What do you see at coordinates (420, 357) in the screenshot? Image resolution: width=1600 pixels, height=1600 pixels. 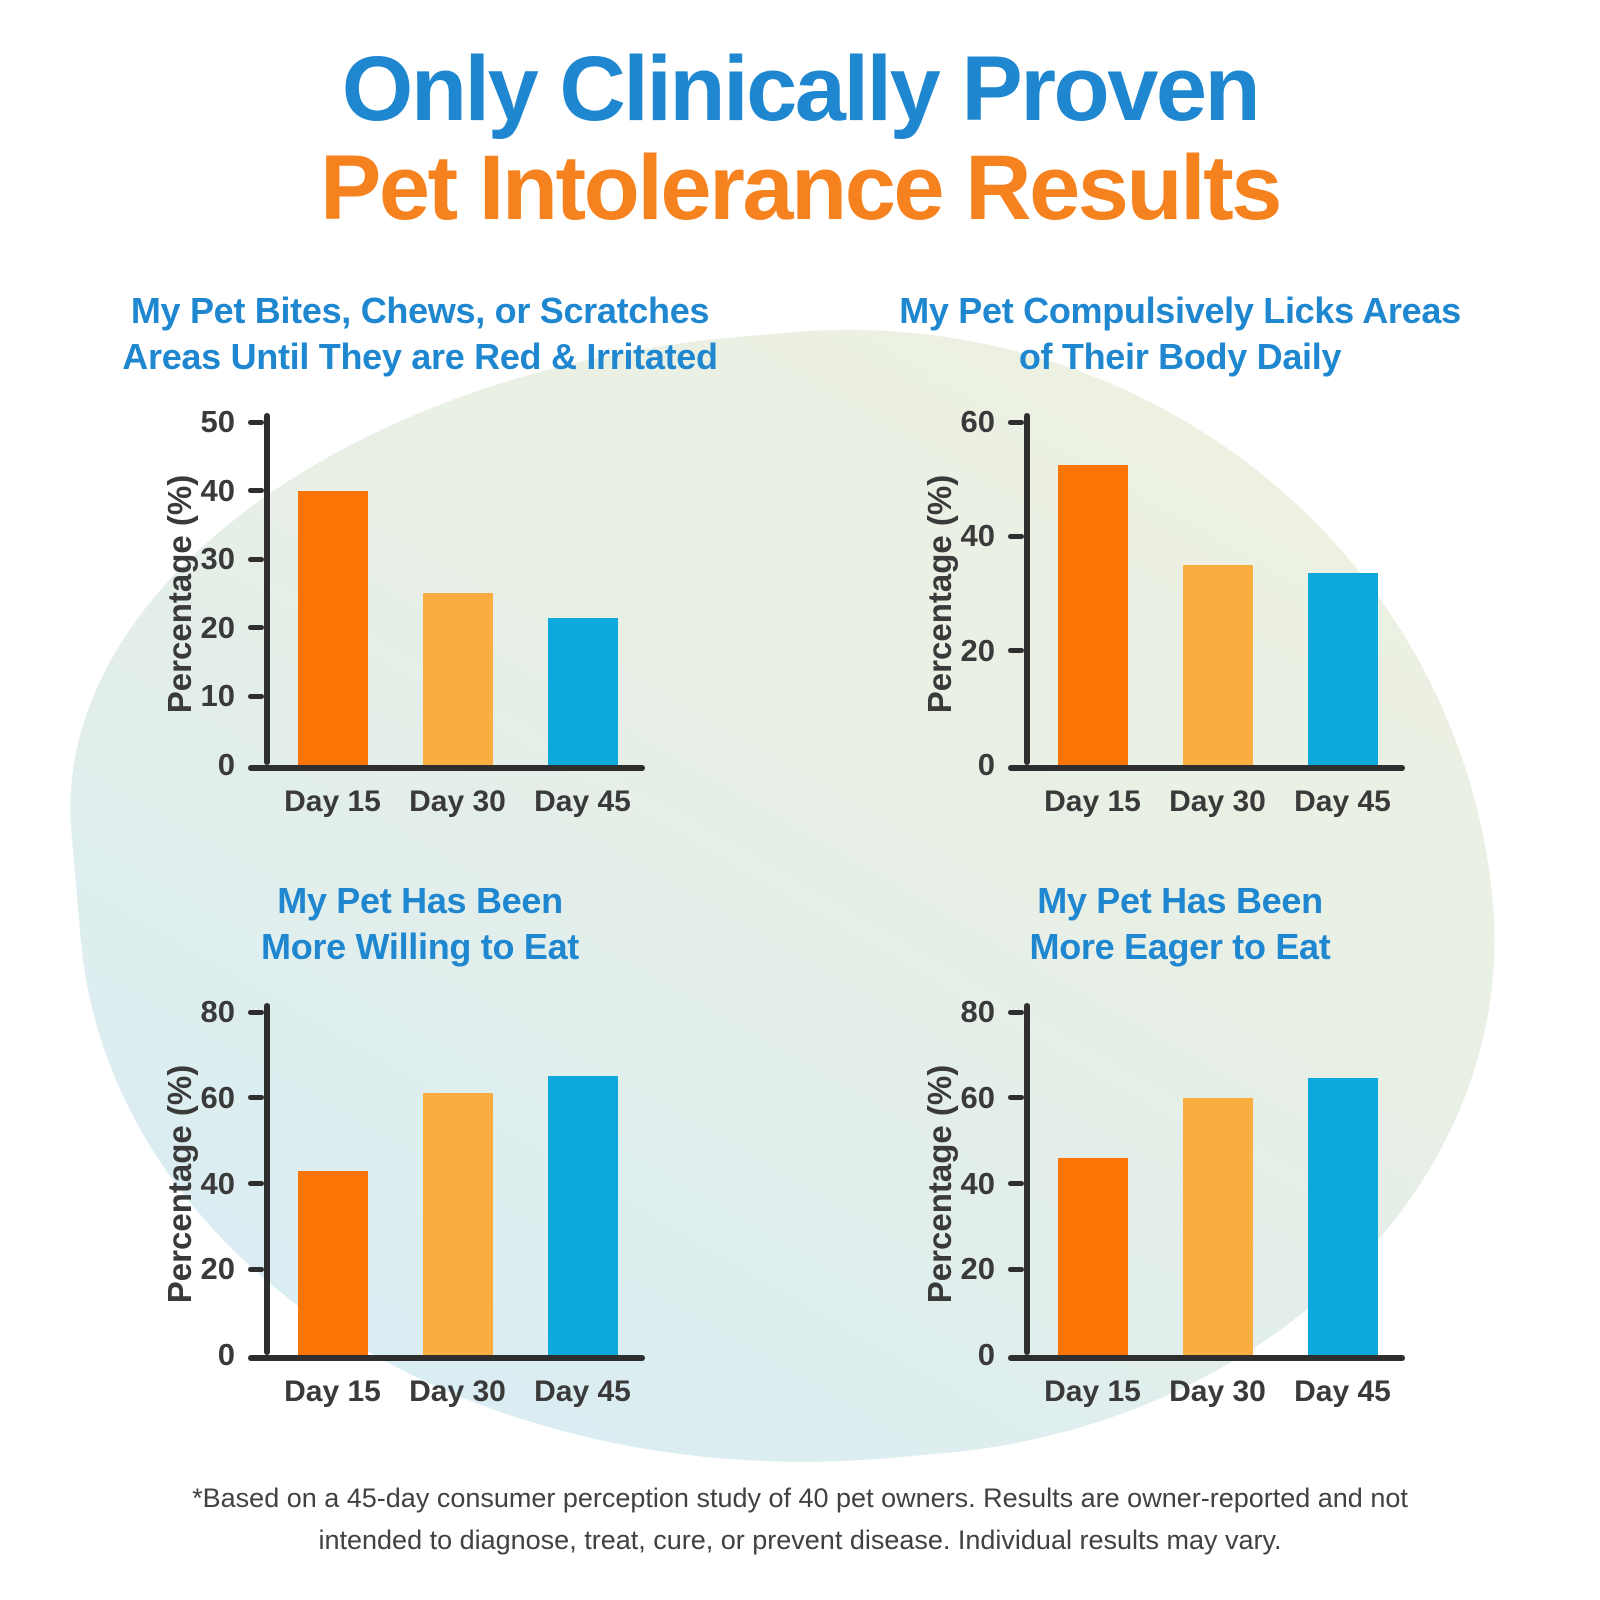 I see `chart-title-line: Areas Until They are Red & Irritated` at bounding box center [420, 357].